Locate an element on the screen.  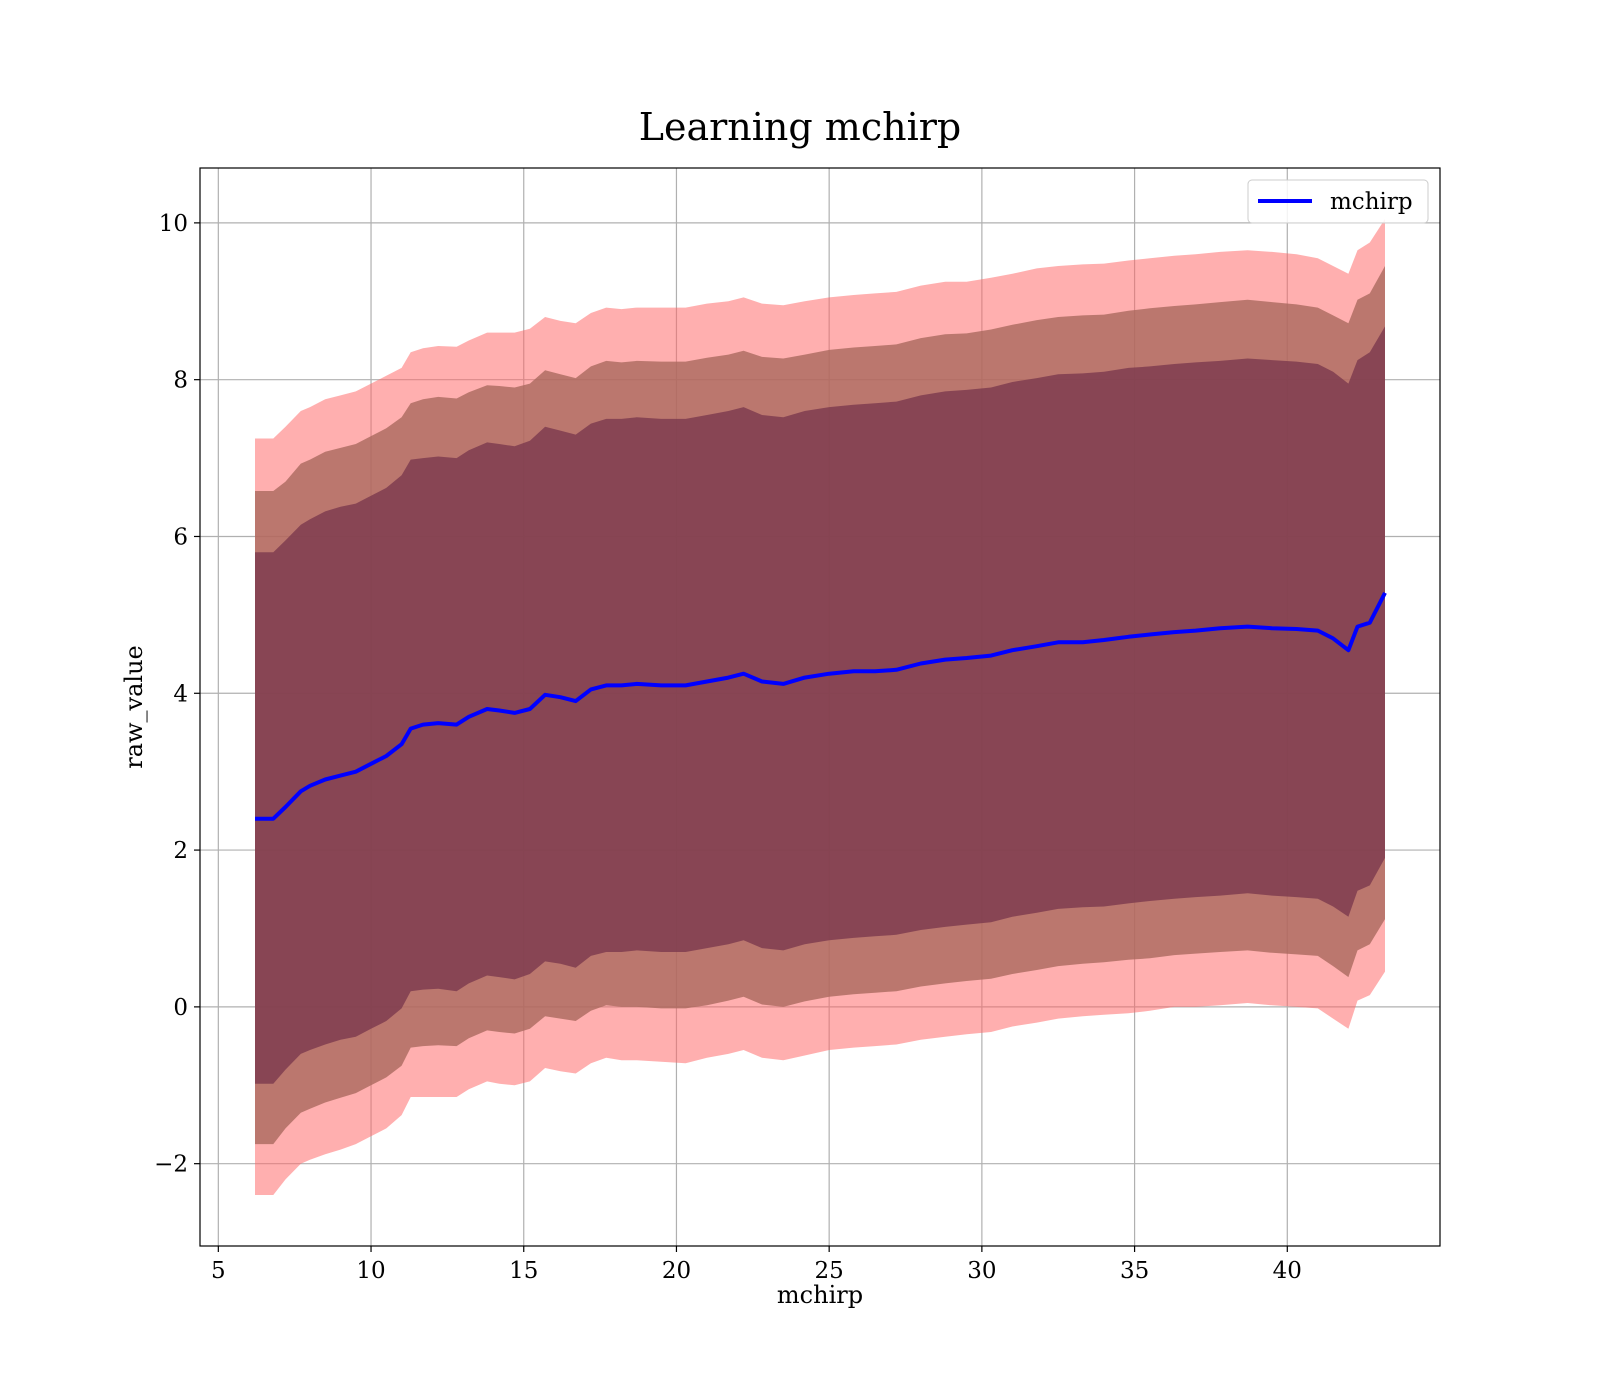
x-tick-label: 40 is located at coordinates (1287, 1271).